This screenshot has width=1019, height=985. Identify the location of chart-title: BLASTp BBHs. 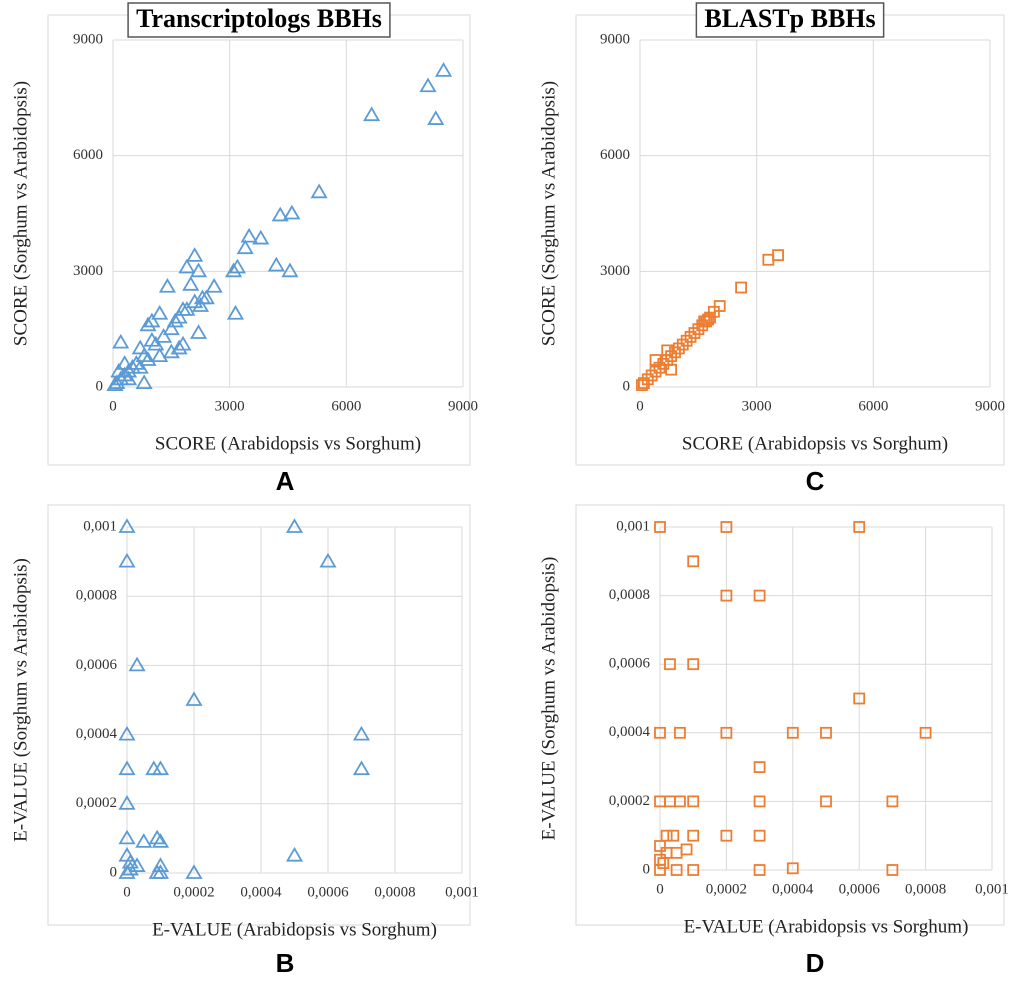
(789, 18).